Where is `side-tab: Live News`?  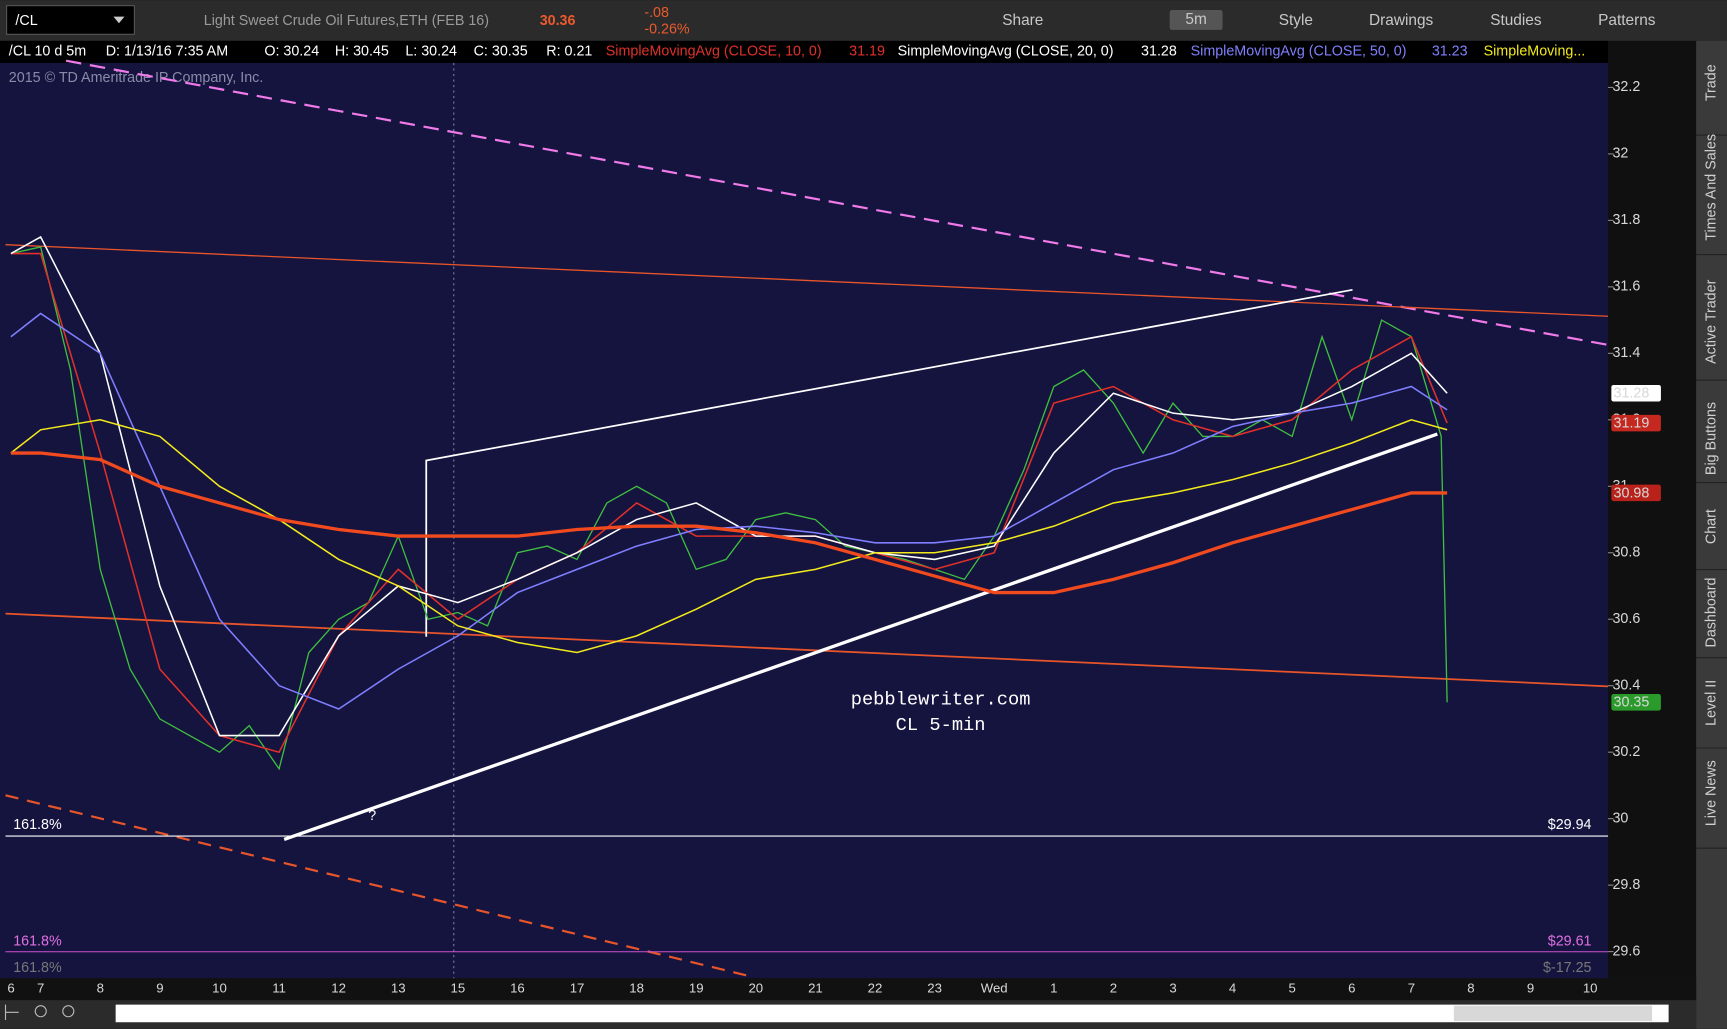
side-tab: Live News is located at coordinates (1711, 793).